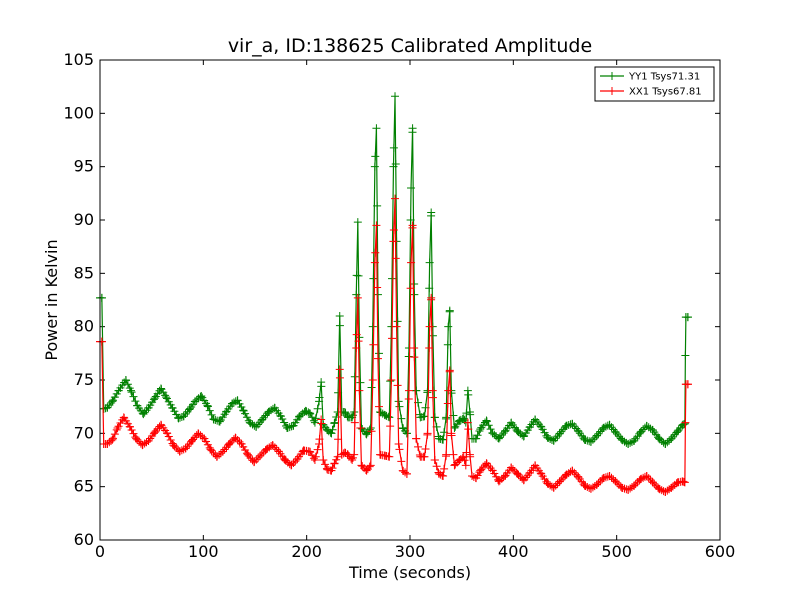  I want to click on y-tick-label: 100, so click(78, 112).